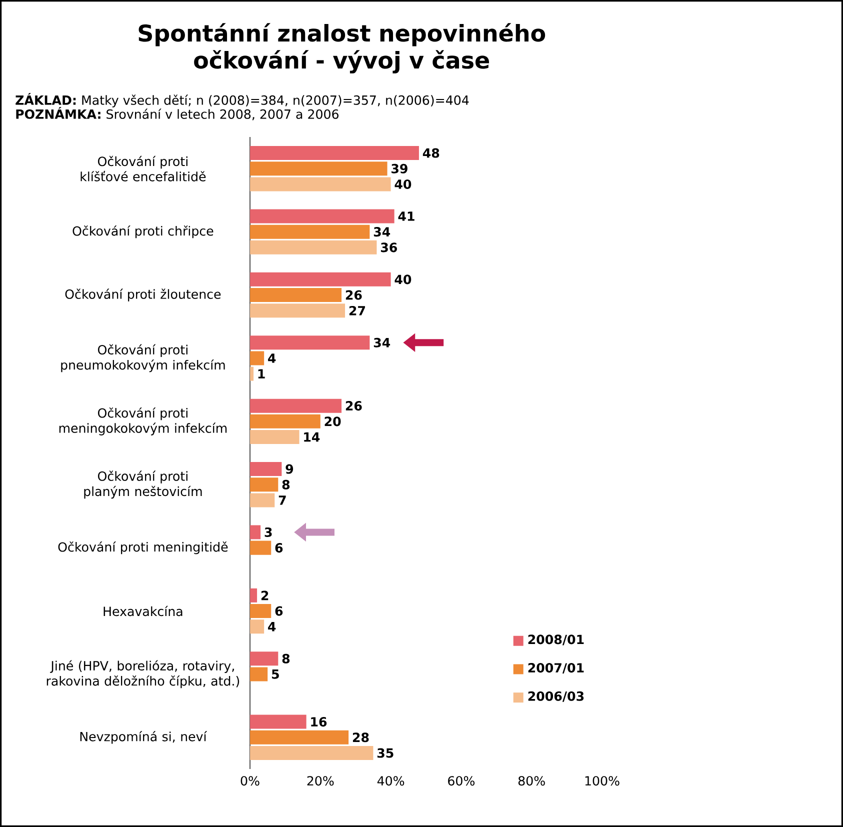 This screenshot has width=843, height=827. What do you see at coordinates (275, 674) in the screenshot?
I see `data-label: 5` at bounding box center [275, 674].